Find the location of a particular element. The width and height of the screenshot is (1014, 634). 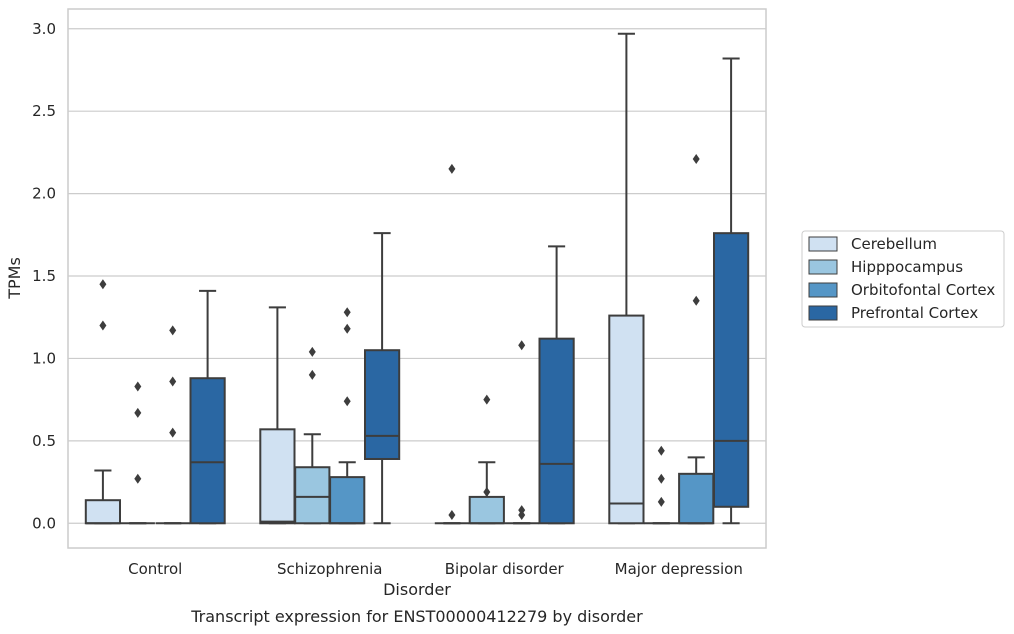

y-tick-label: 1.5 is located at coordinates (44, 276).